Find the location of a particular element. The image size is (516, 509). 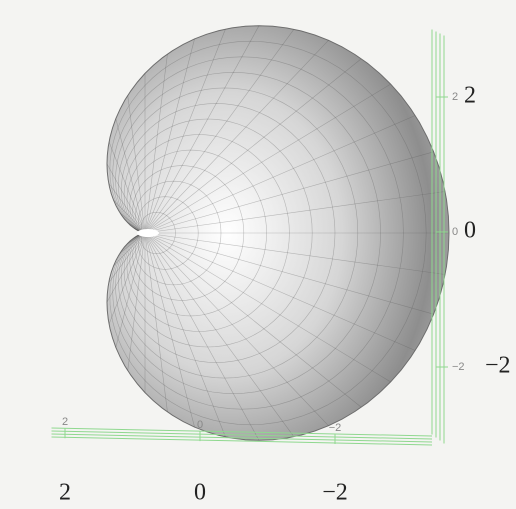

y-tick-label: 2 is located at coordinates (470, 96).